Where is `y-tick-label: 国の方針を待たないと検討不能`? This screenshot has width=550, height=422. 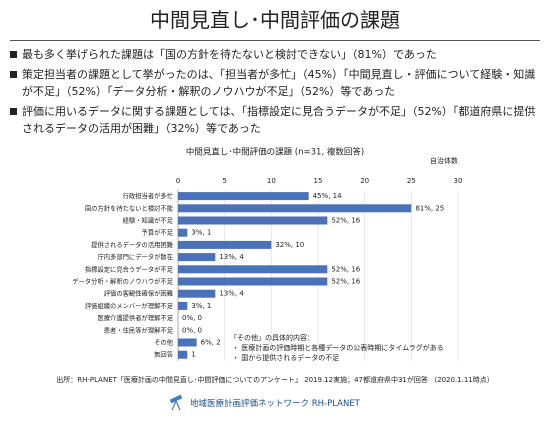
y-tick-label: 国の方針を待たないと検討不能 is located at coordinates (129, 207).